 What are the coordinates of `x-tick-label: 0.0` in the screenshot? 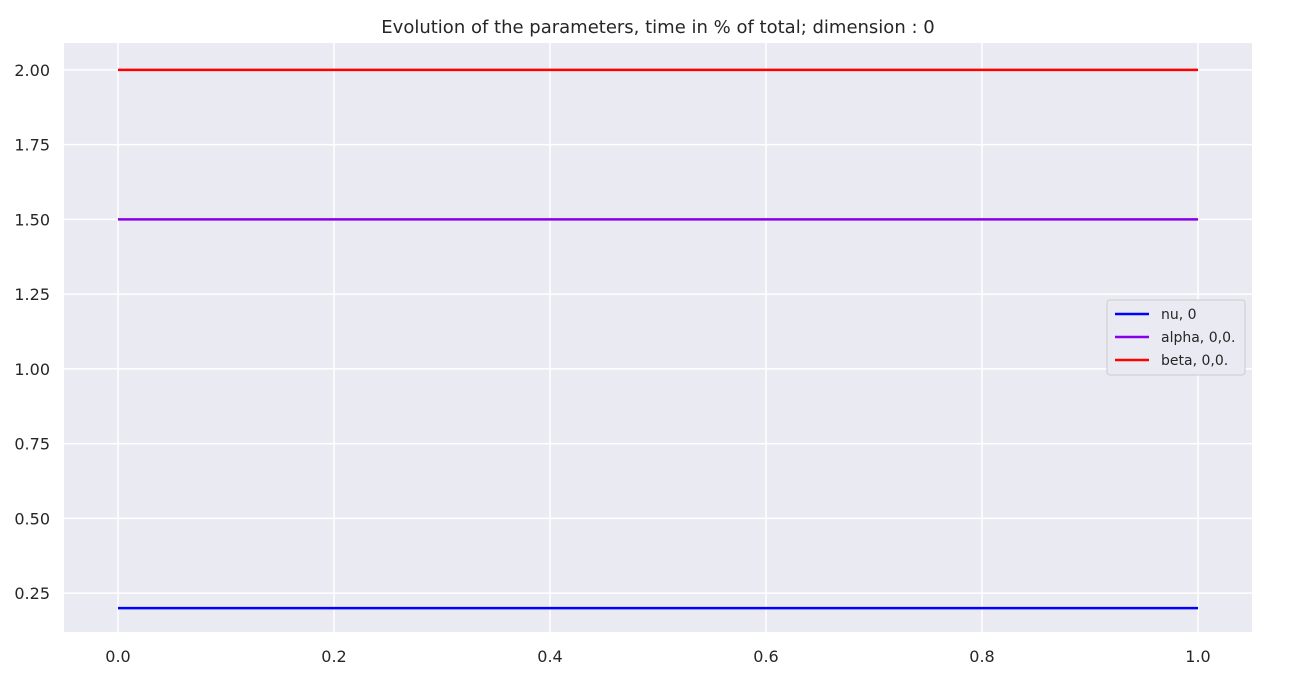 It's located at (117, 656).